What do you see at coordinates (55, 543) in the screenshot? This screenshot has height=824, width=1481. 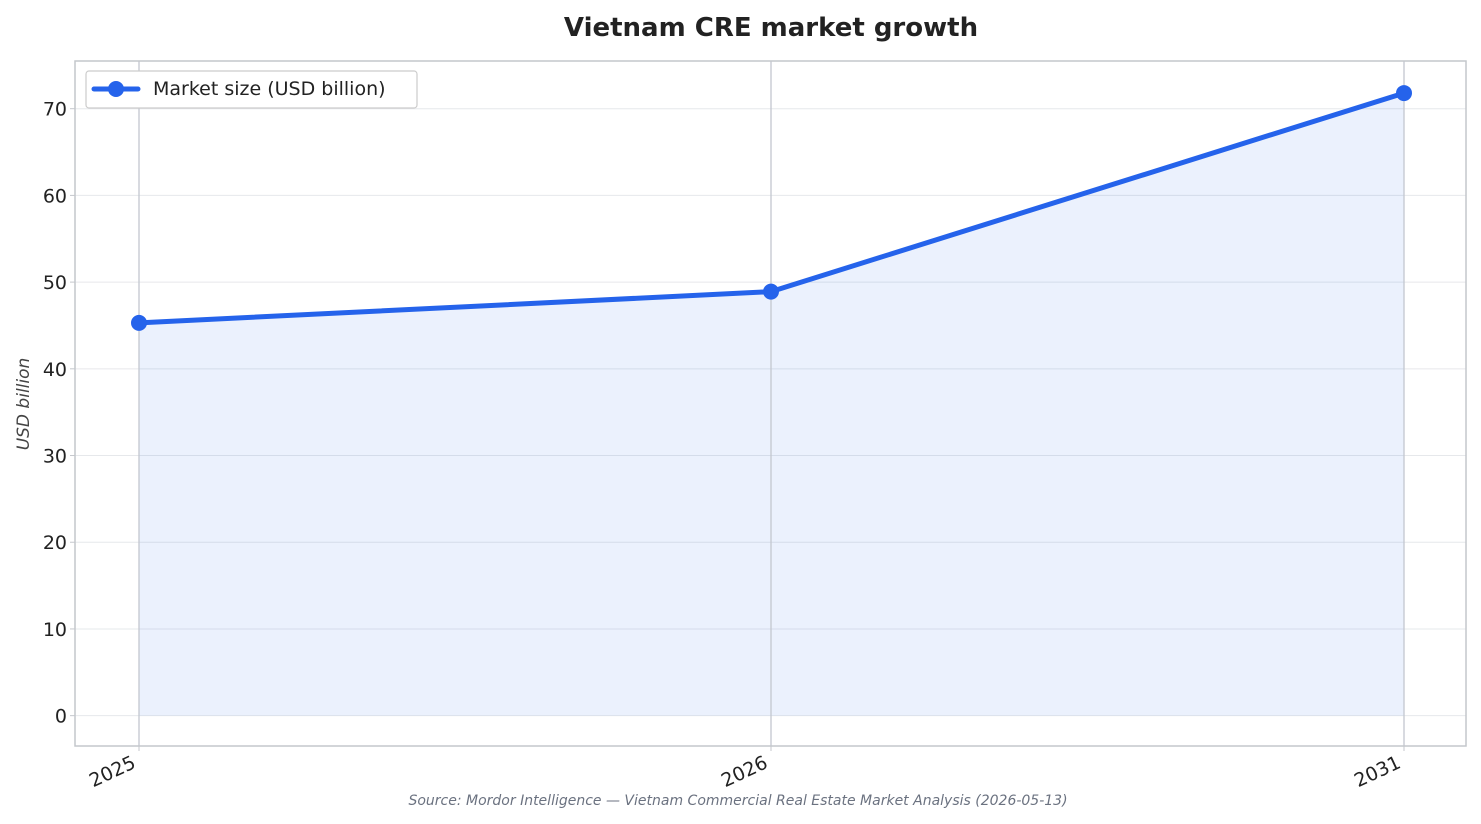 I see `y-tick-label-2: 20` at bounding box center [55, 543].